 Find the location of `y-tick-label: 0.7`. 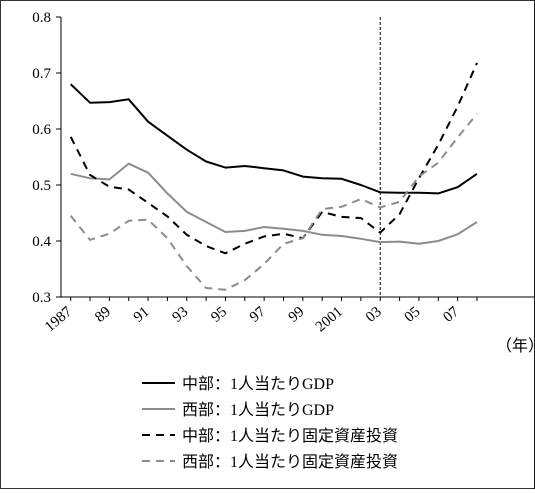

y-tick-label: 0.7 is located at coordinates (41, 74).